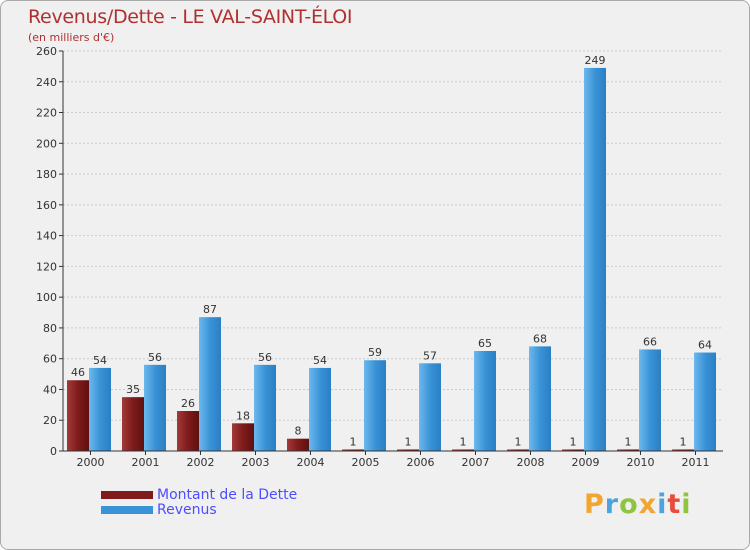 Image resolution: width=750 pixels, height=550 pixels. I want to click on logo-letter: t, so click(674, 504).